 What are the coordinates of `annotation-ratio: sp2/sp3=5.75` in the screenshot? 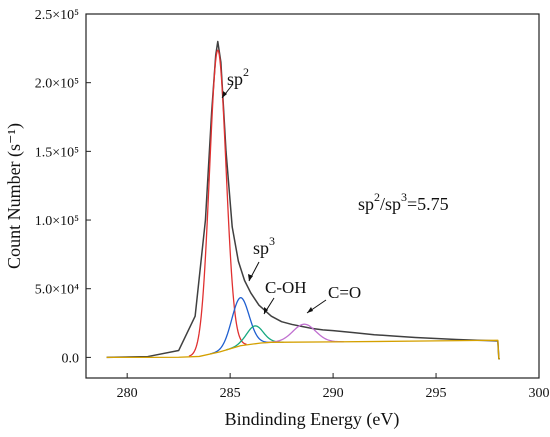 It's located at (403, 202).